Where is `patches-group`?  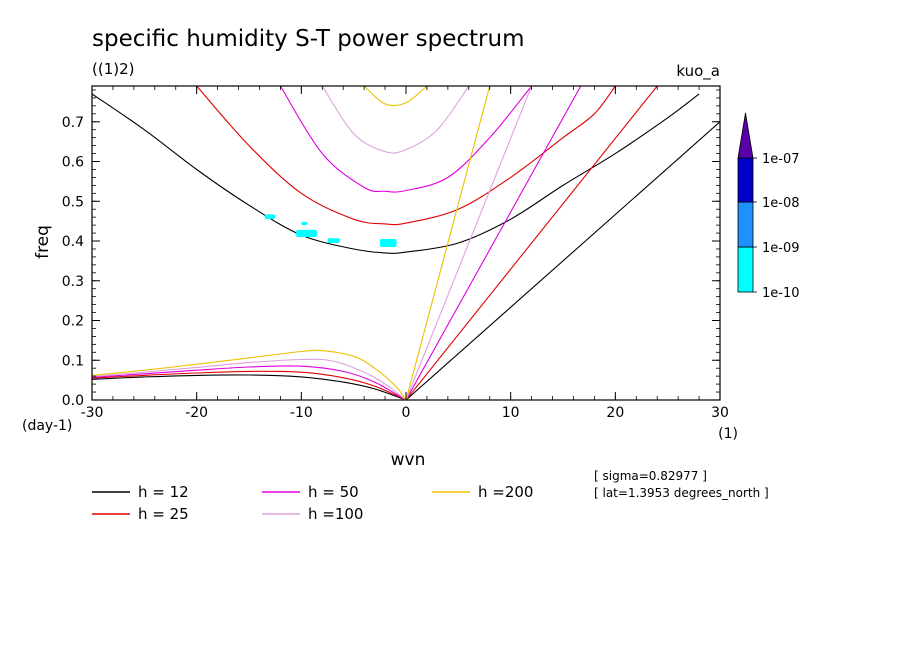
patches-group is located at coordinates (330, 230).